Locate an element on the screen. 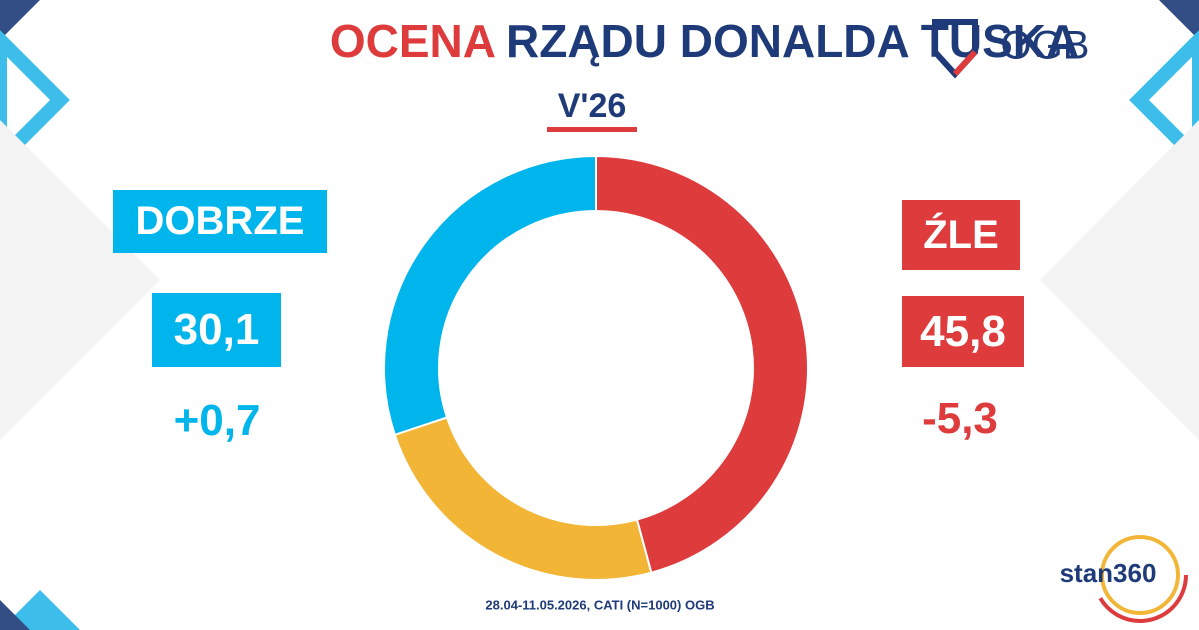 This screenshot has height=630, width=1199. category-label: DOBRZE is located at coordinates (220, 221).